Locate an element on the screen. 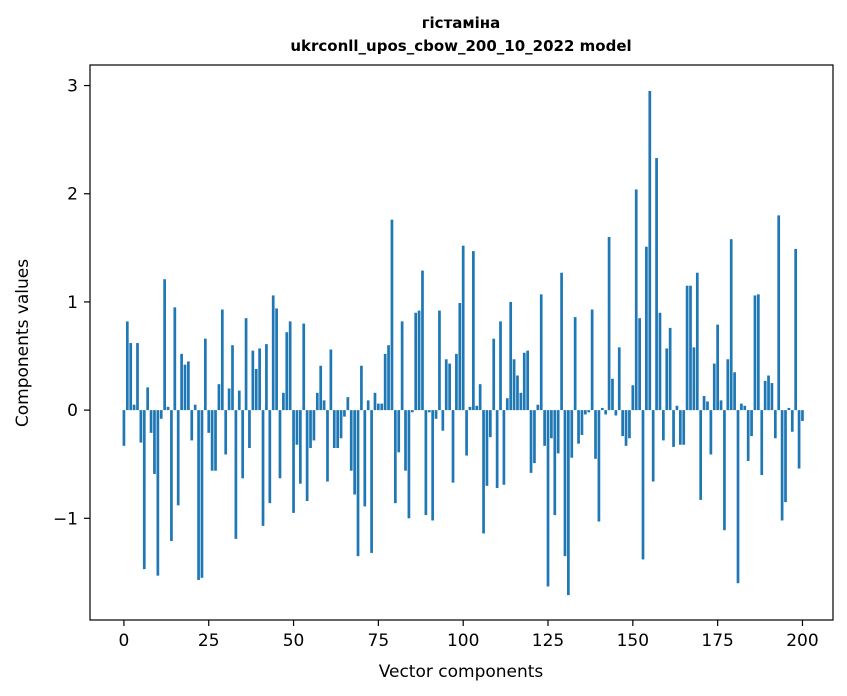 This screenshot has height=696, width=847. y-axis: −1 0 1 2 3 is located at coordinates (71, 303).